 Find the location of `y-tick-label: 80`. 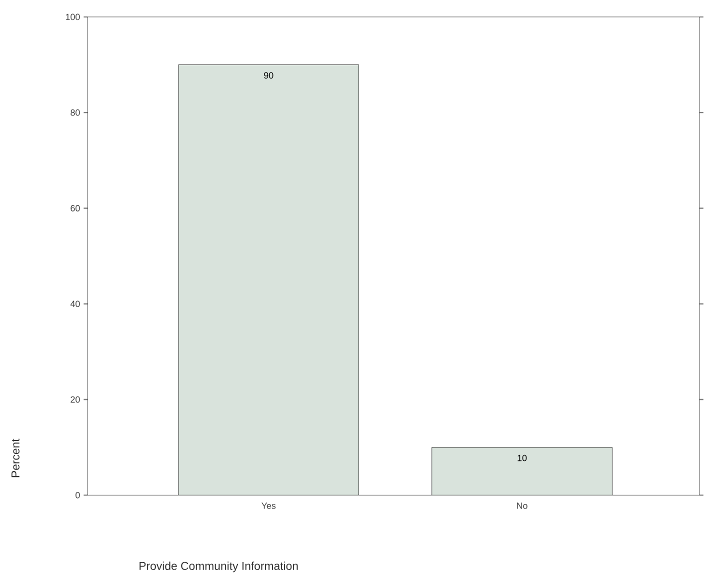

y-tick-label: 80 is located at coordinates (75, 112).